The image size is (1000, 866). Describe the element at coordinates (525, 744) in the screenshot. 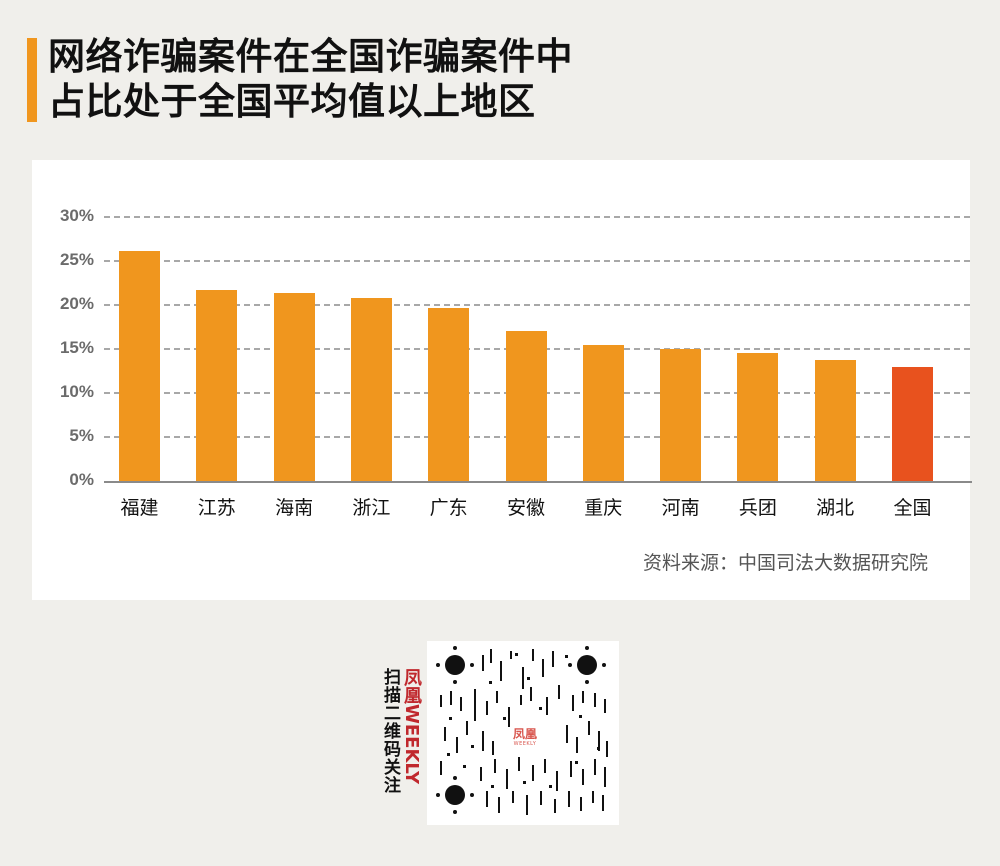

I see `qr-logo-sub: WEEKLY` at that location.